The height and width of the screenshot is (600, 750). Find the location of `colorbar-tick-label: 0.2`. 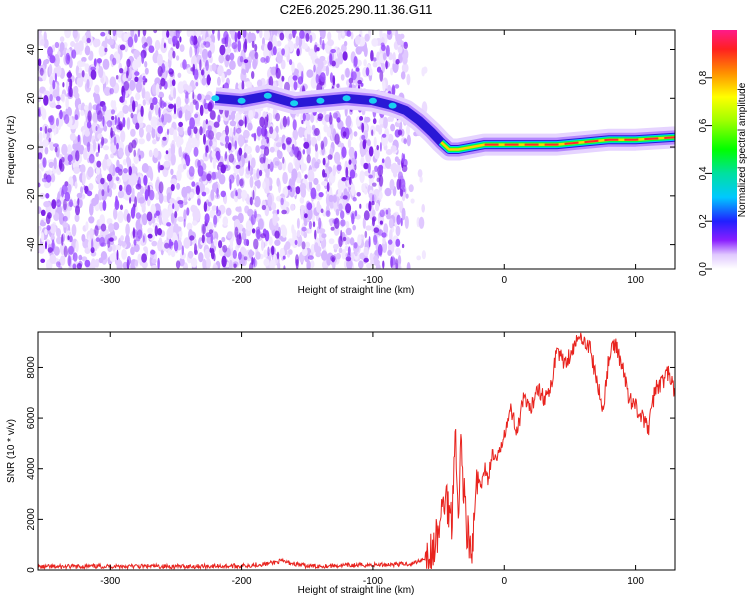

colorbar-tick-label: 0.2 is located at coordinates (703, 221).